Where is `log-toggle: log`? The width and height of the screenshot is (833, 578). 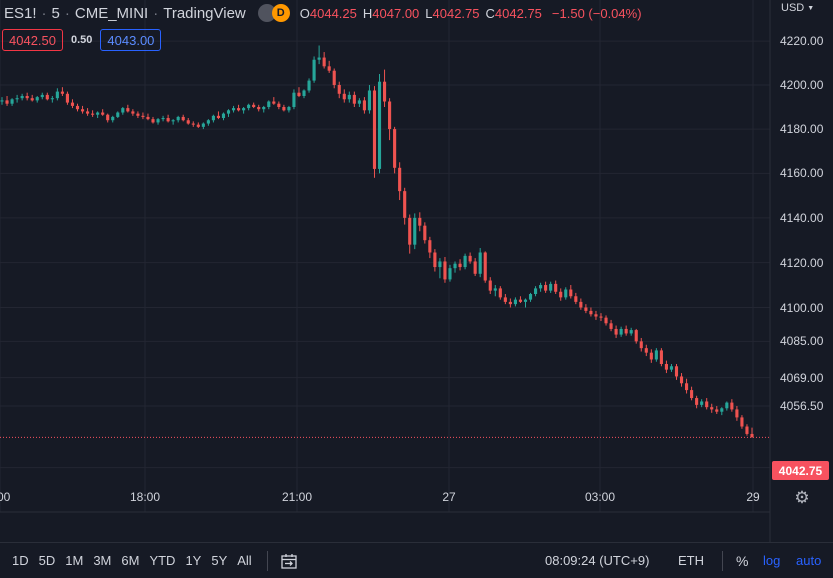
log-toggle: log is located at coordinates (772, 560).